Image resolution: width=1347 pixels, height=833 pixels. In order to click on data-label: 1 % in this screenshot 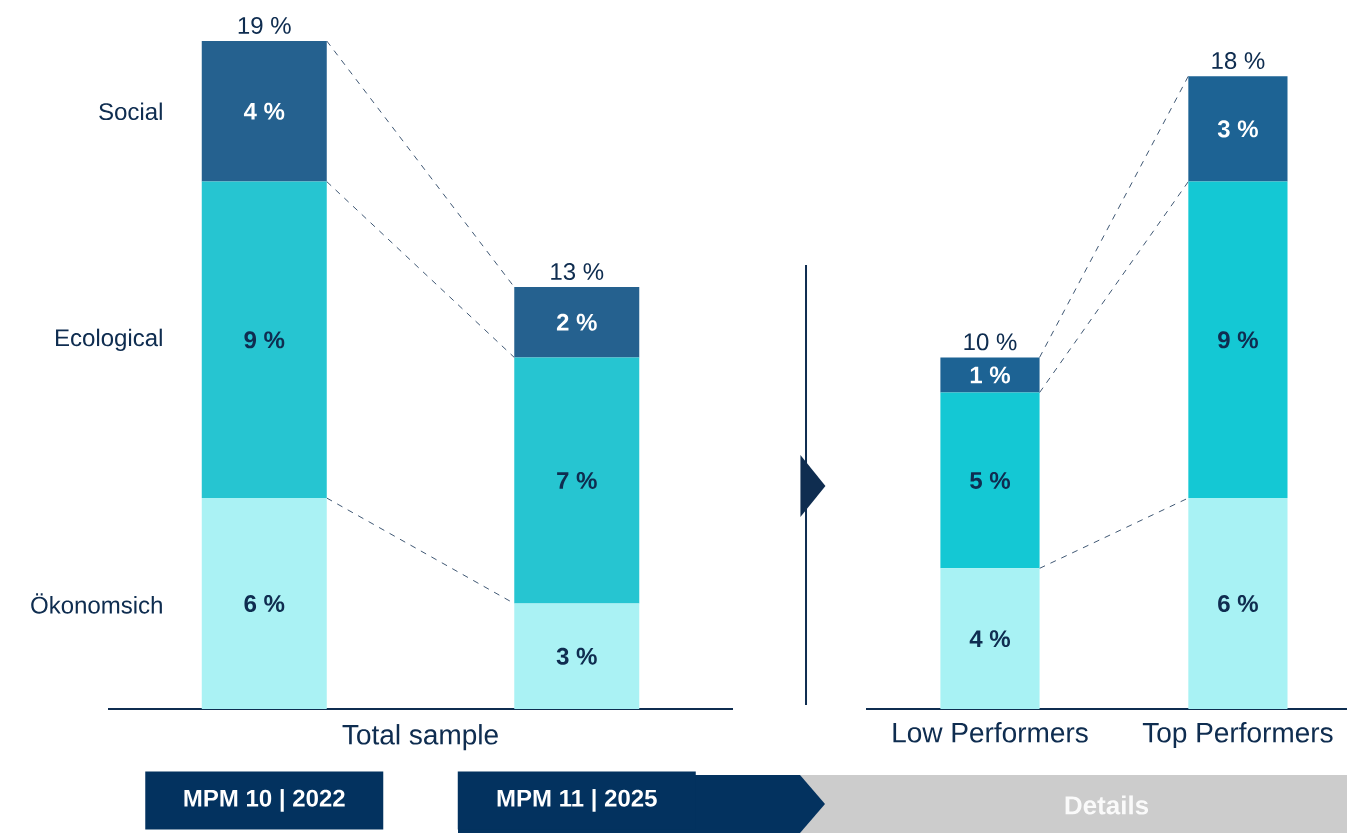, I will do `click(990, 375)`.